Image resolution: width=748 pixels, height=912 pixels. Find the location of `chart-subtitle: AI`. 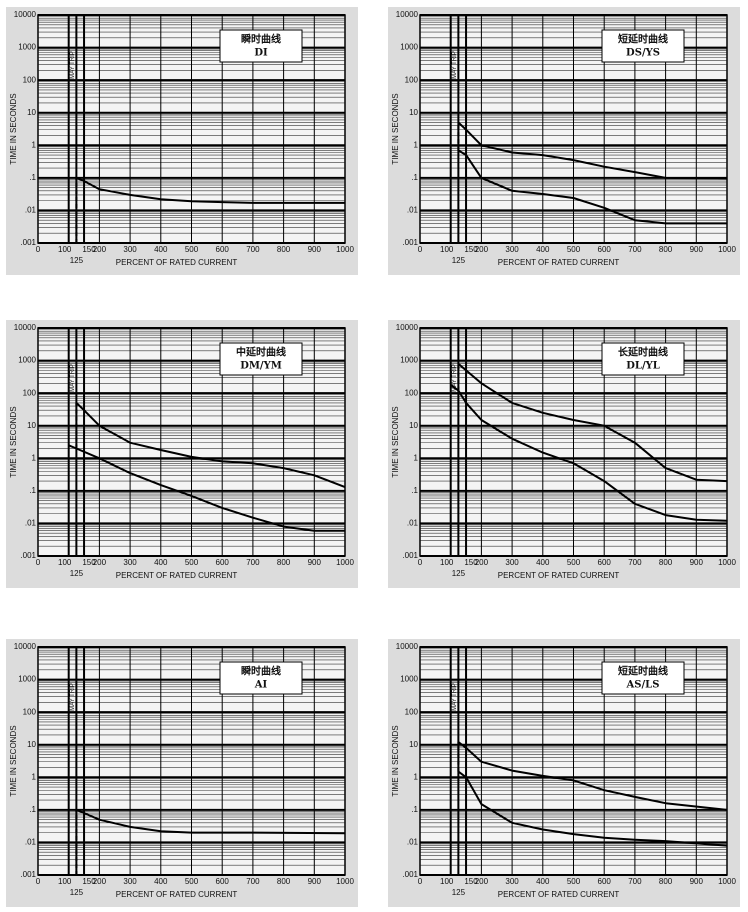

chart-subtitle: AI is located at coordinates (261, 685).